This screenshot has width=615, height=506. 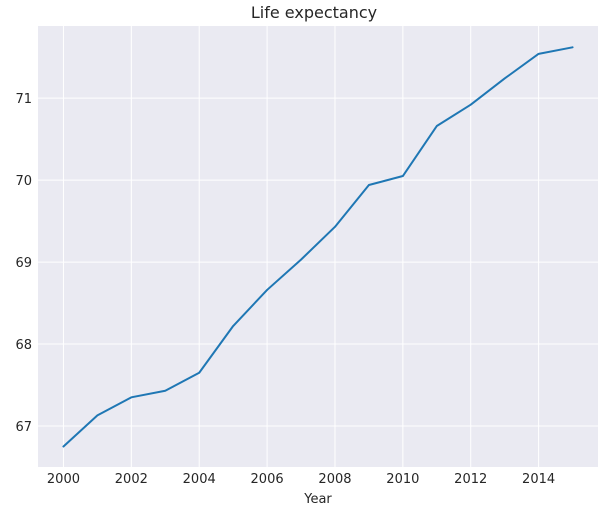 I want to click on y-tick-label: 70, so click(x=23, y=181).